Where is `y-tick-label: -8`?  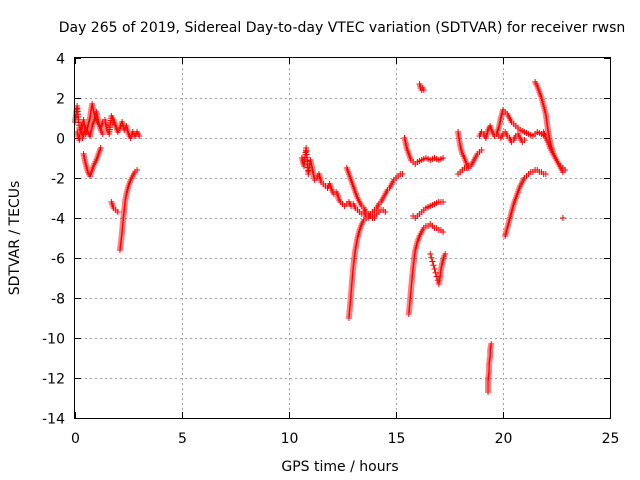 y-tick-label: -8 is located at coordinates (58, 300).